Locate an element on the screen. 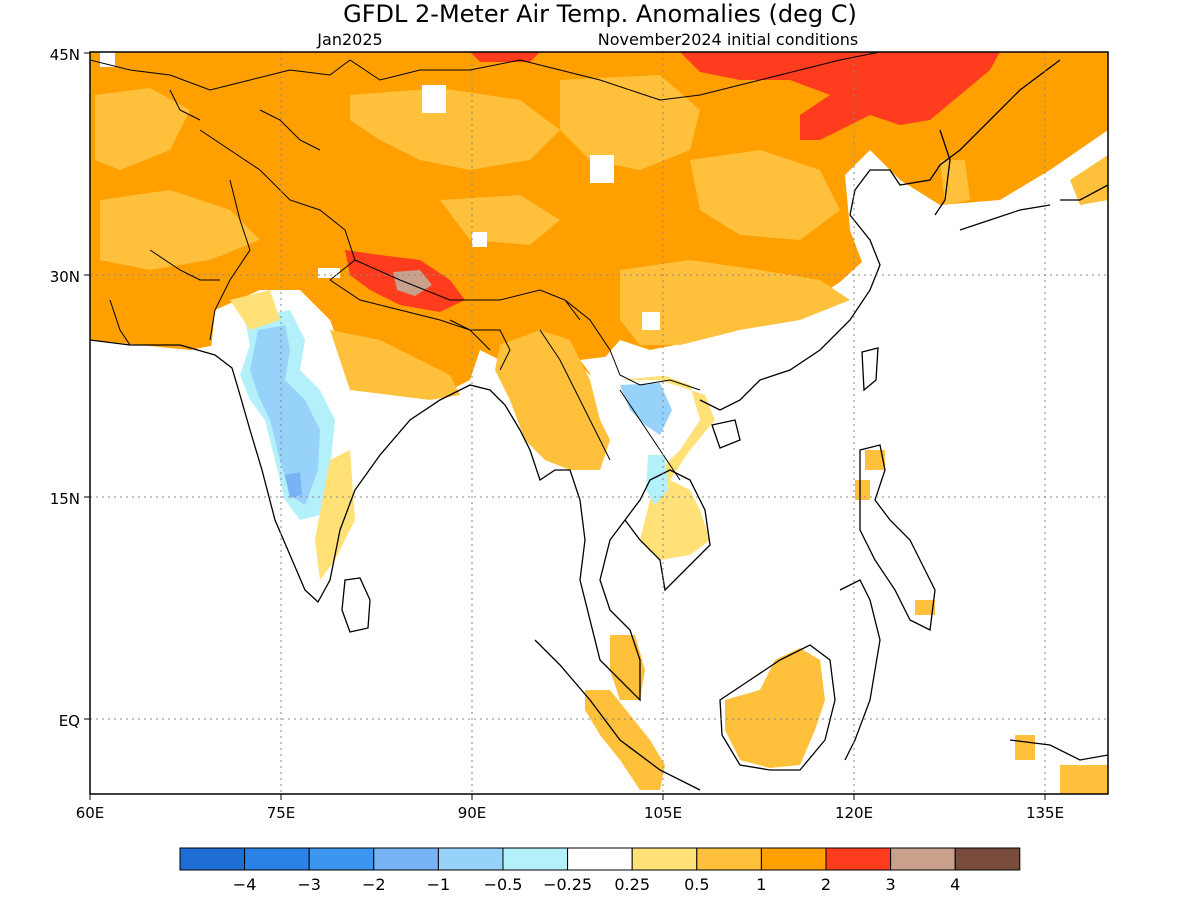  anomaly-region-3-4-tibet is located at coordinates (412, 283).